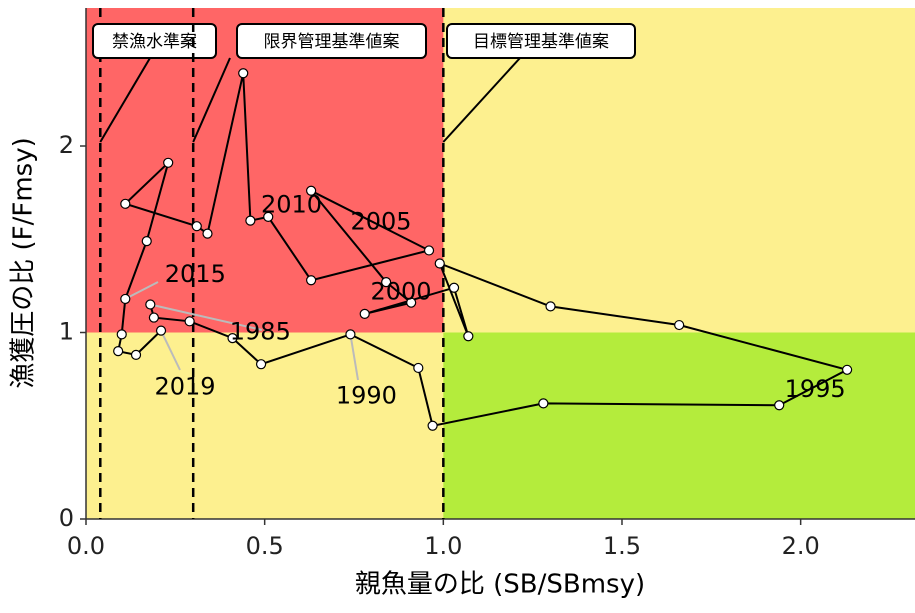 The height and width of the screenshot is (613, 915). I want to click on y-axis-title: 漁獲圧の比 (F/Fmsy), so click(24, 262).